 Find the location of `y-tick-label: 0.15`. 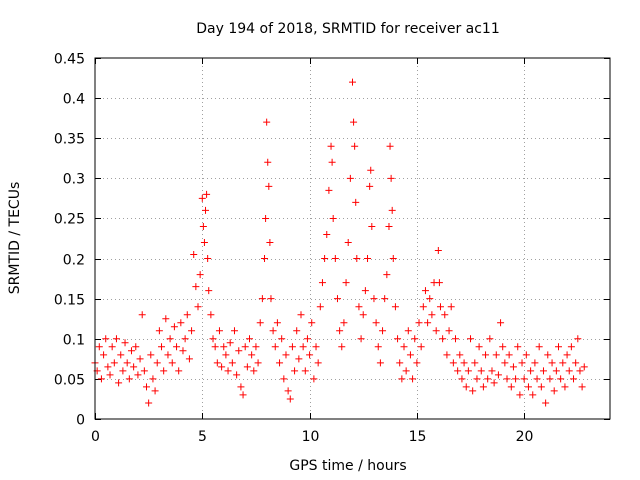

y-tick-label: 0.15 is located at coordinates (69, 301).